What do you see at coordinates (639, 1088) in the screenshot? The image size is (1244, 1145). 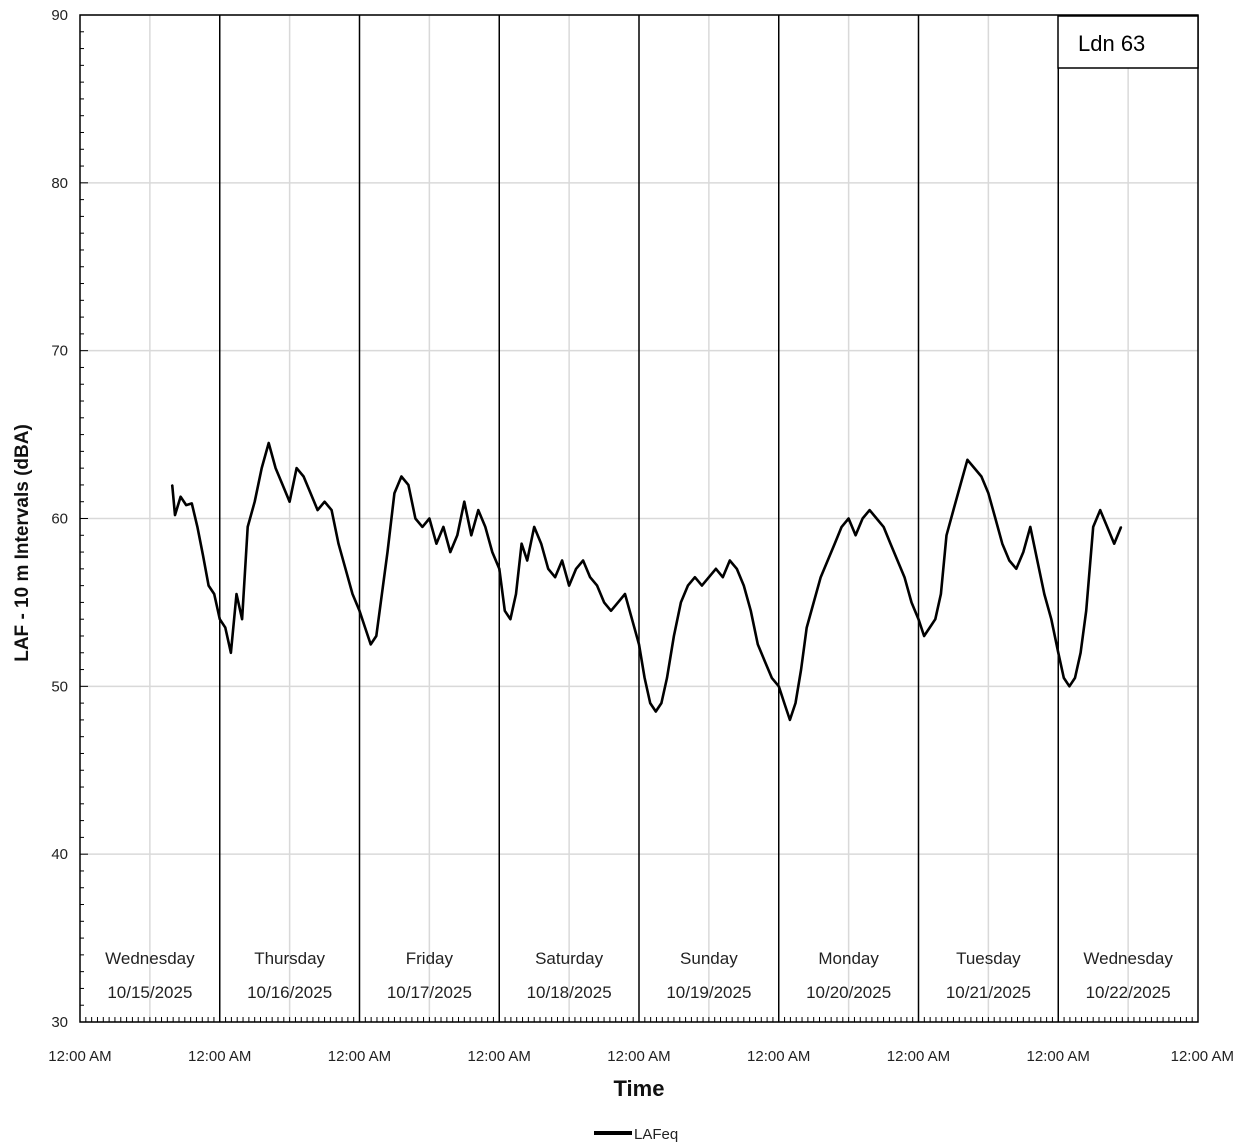 I see `x-axis-title: Time` at bounding box center [639, 1088].